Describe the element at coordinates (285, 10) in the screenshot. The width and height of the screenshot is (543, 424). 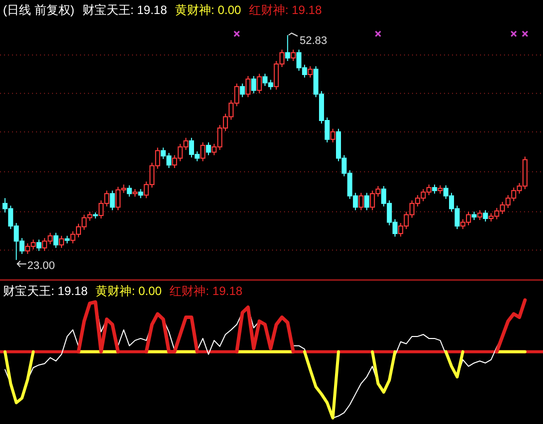
I see `annotation: 红财神: 19.18` at that location.